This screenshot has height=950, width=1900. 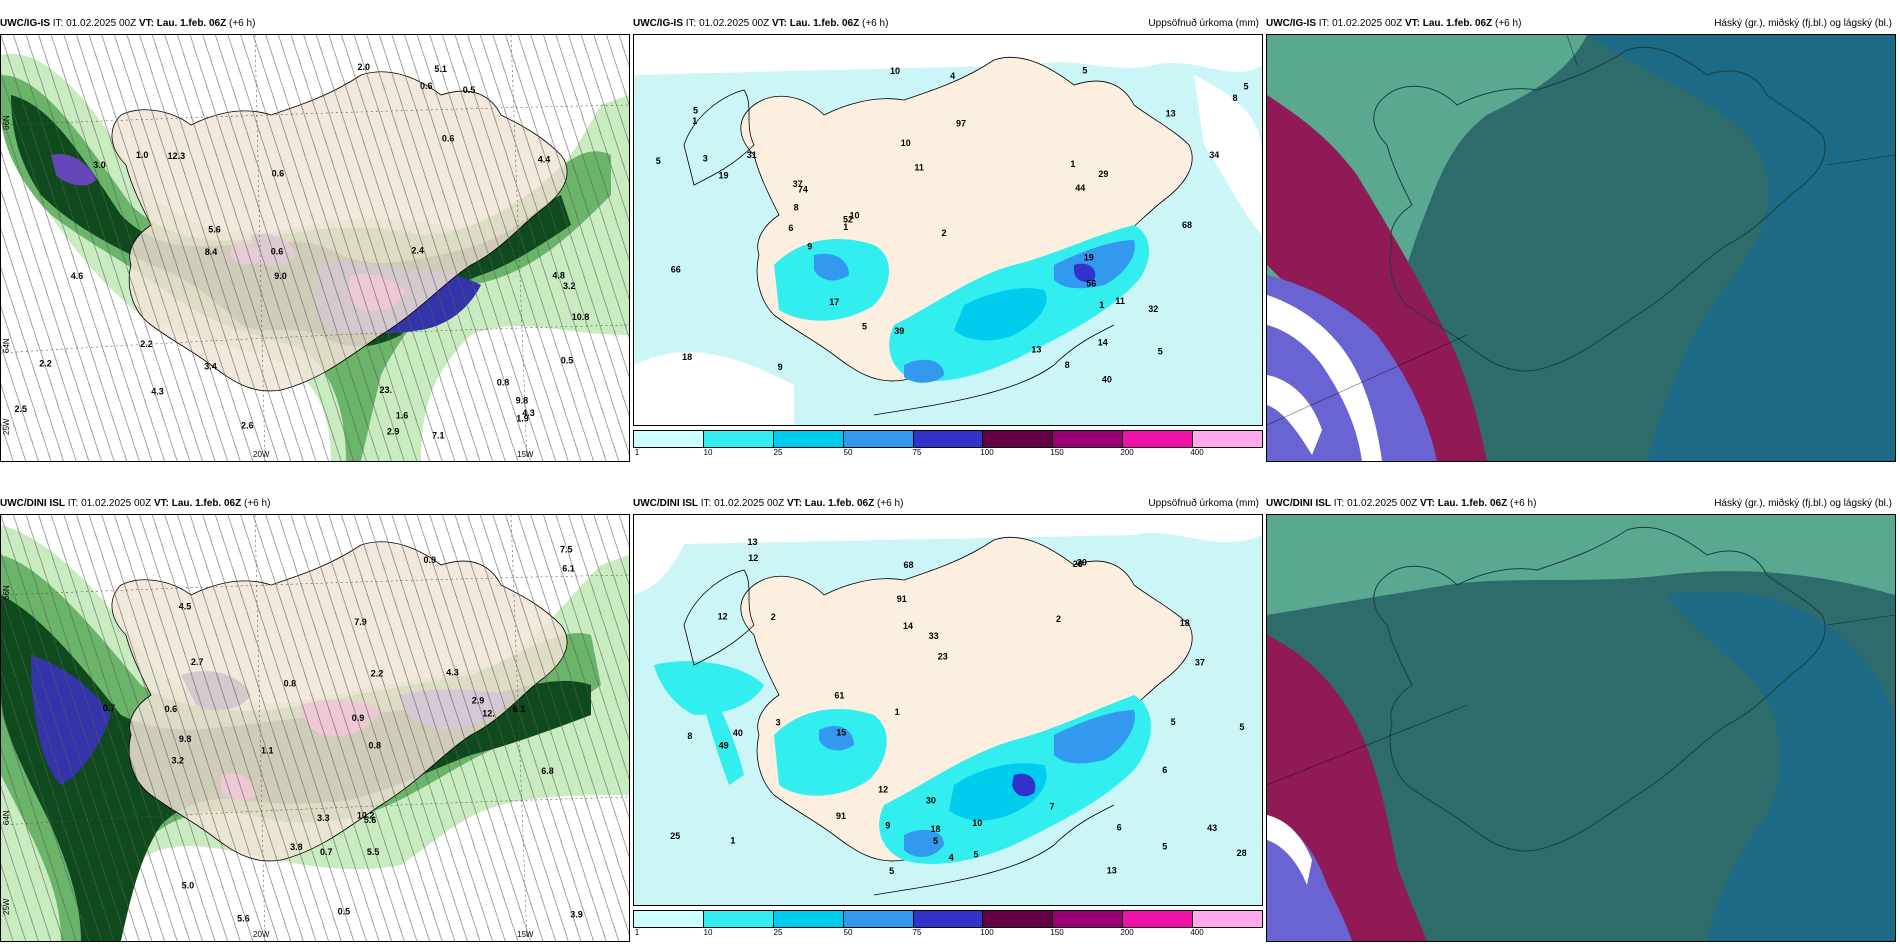 What do you see at coordinates (834, 302) in the screenshot?
I see `map-value-label: 17` at bounding box center [834, 302].